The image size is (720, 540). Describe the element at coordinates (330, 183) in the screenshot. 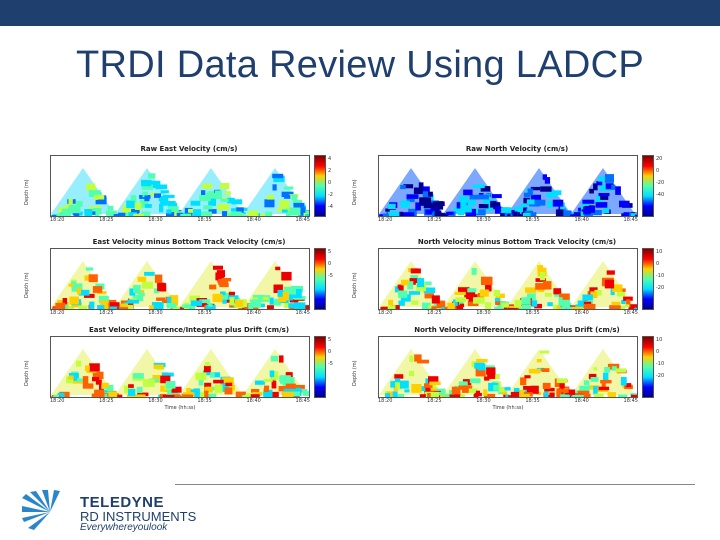

I see `colorbar-tick-label: 0` at that location.